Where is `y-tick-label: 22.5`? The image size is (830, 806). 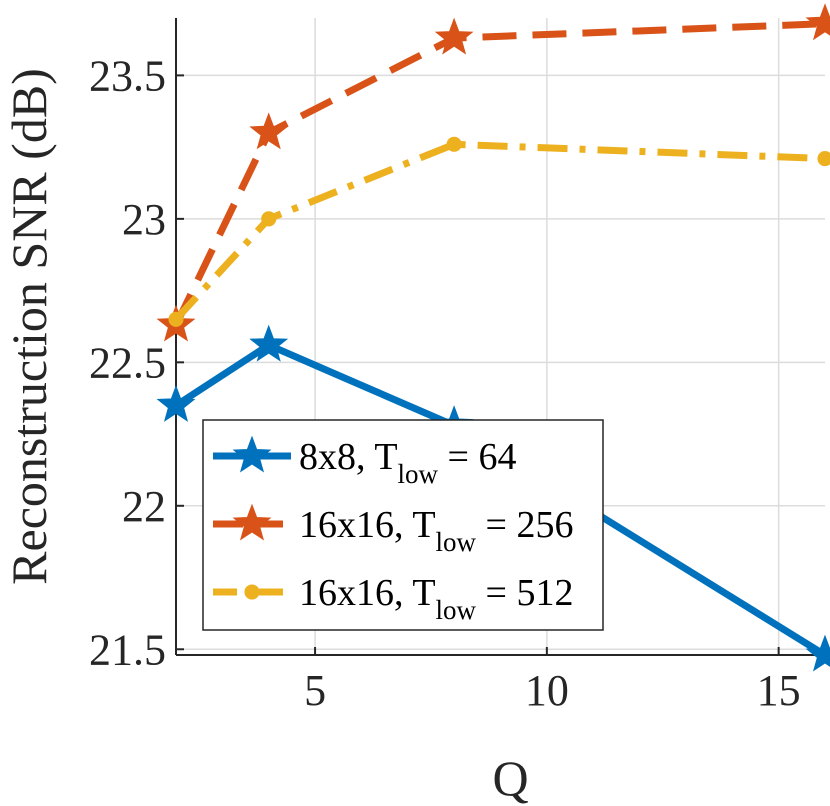 y-tick-label: 22.5 is located at coordinates (127, 362).